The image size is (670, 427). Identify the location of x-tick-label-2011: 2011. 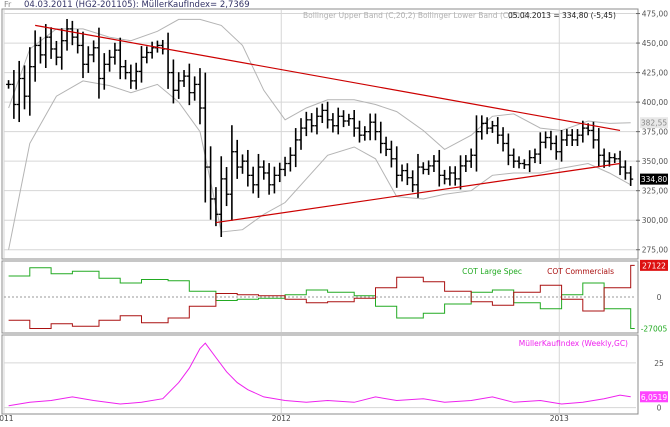
(7, 418).